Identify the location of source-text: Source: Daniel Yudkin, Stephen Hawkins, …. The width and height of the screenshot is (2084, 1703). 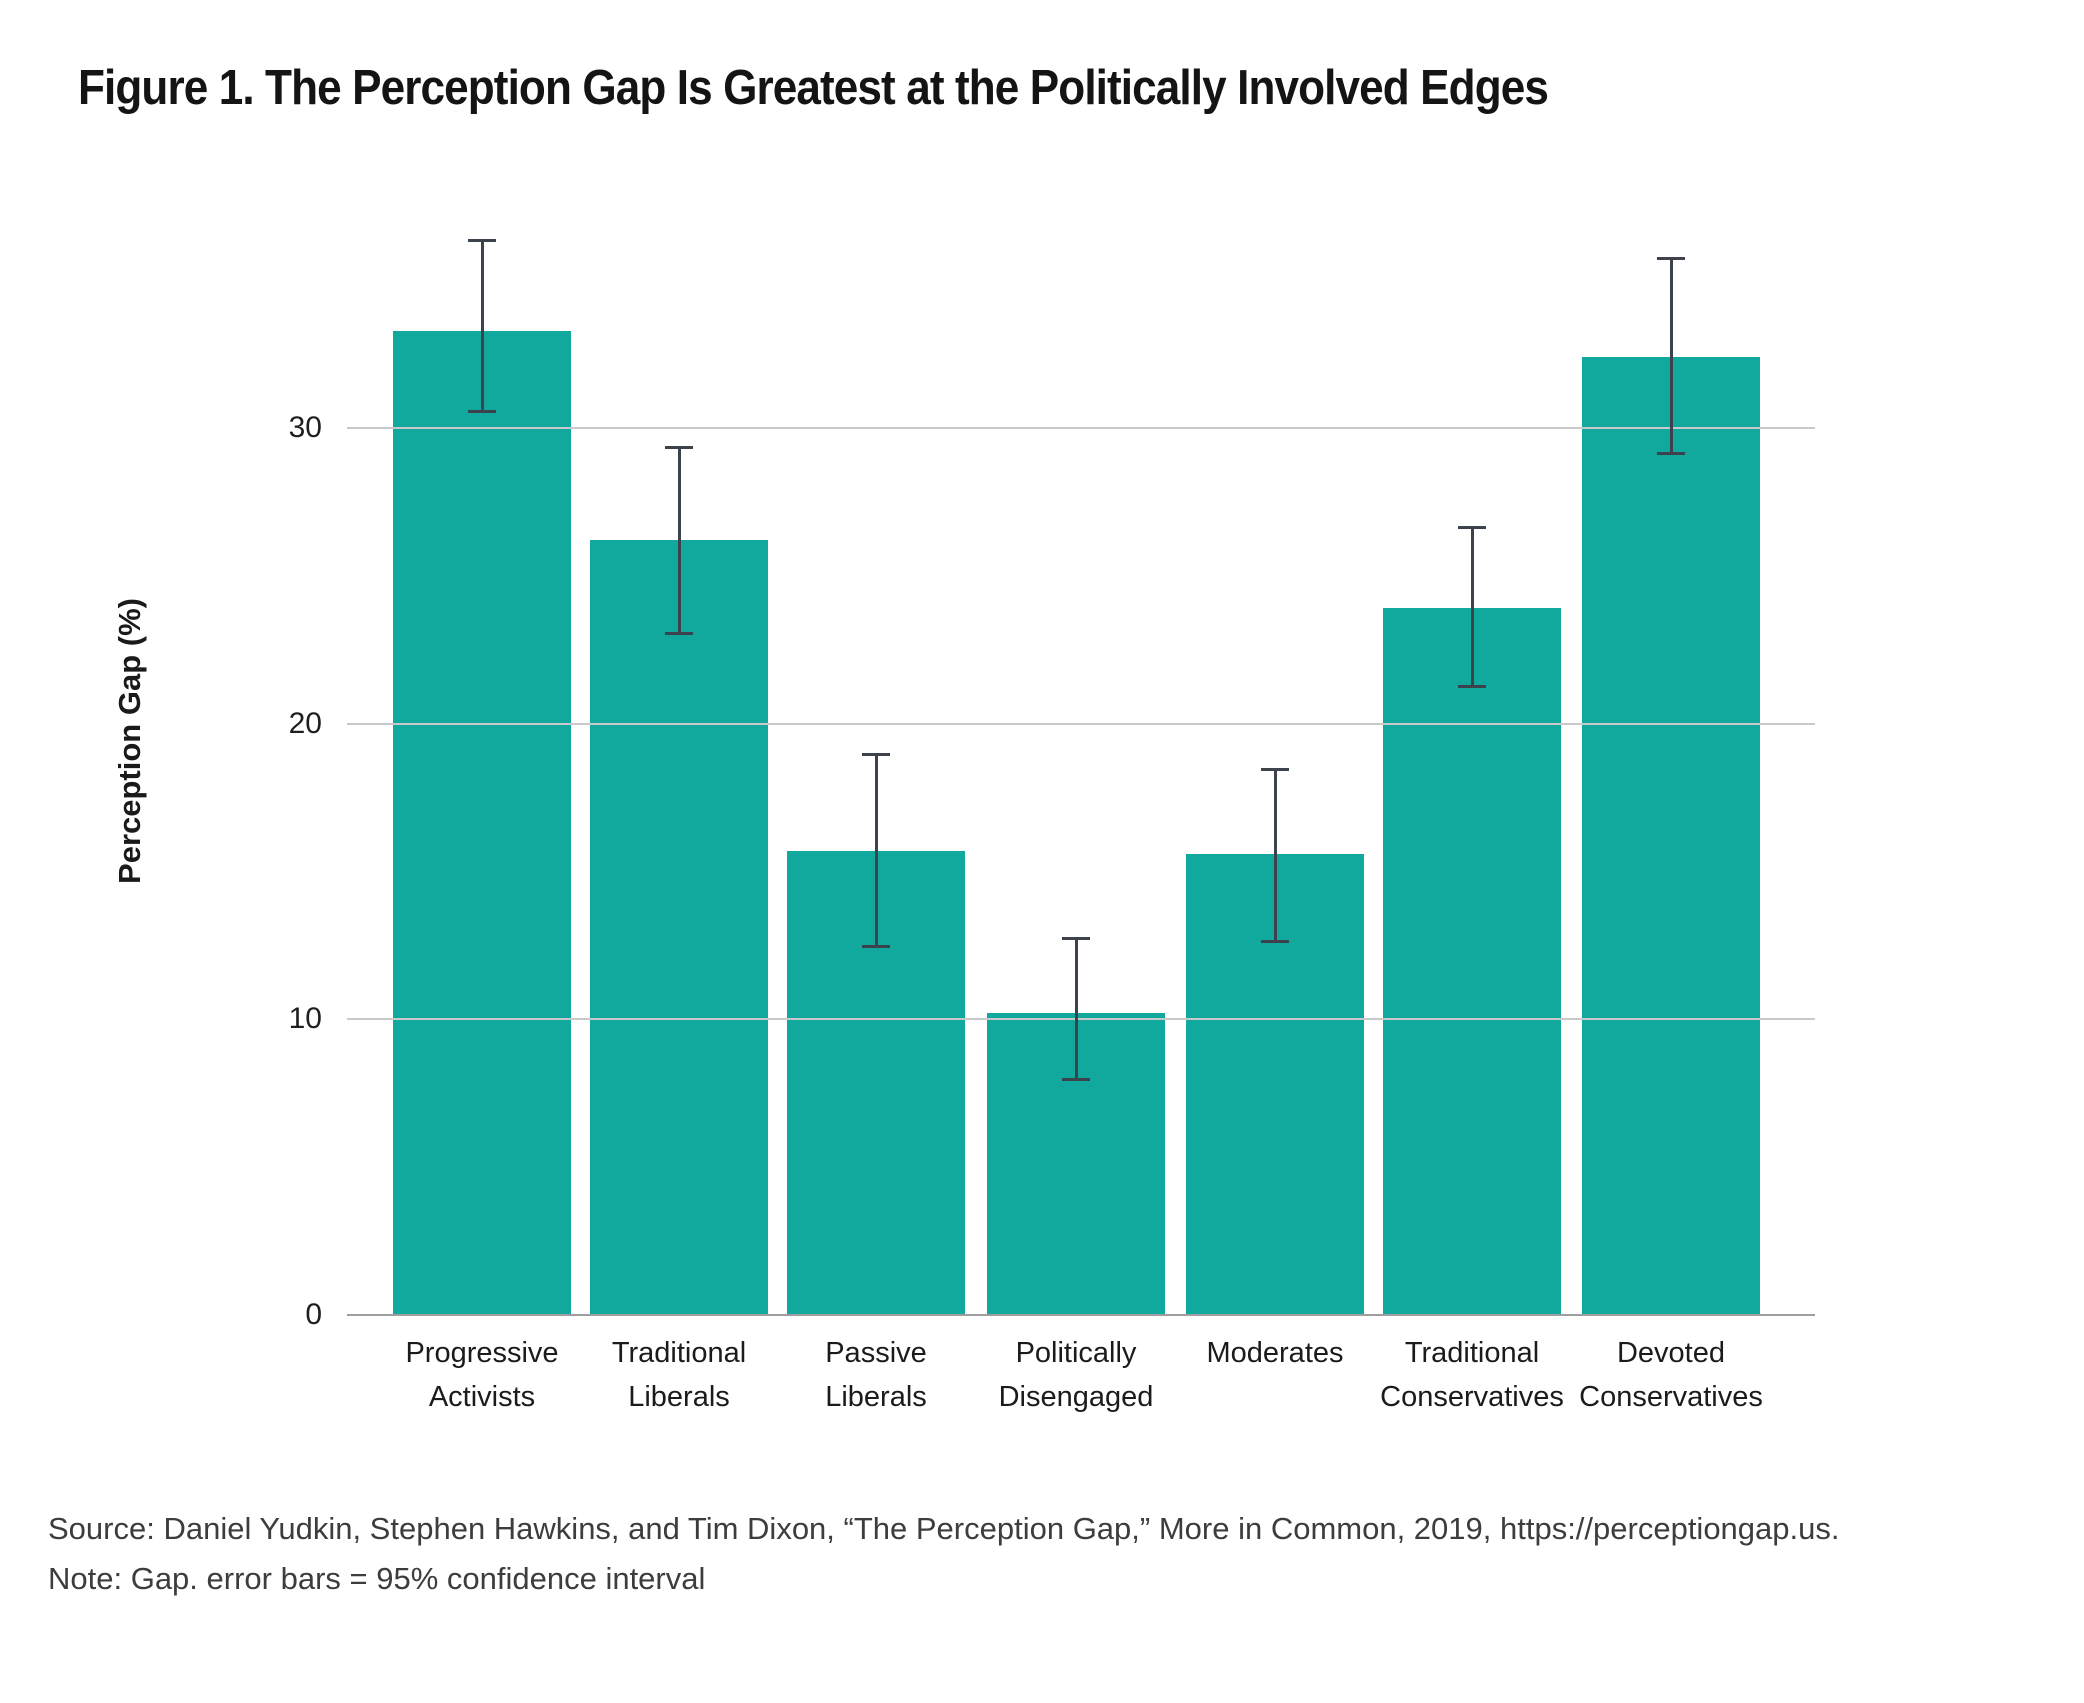
(944, 1528).